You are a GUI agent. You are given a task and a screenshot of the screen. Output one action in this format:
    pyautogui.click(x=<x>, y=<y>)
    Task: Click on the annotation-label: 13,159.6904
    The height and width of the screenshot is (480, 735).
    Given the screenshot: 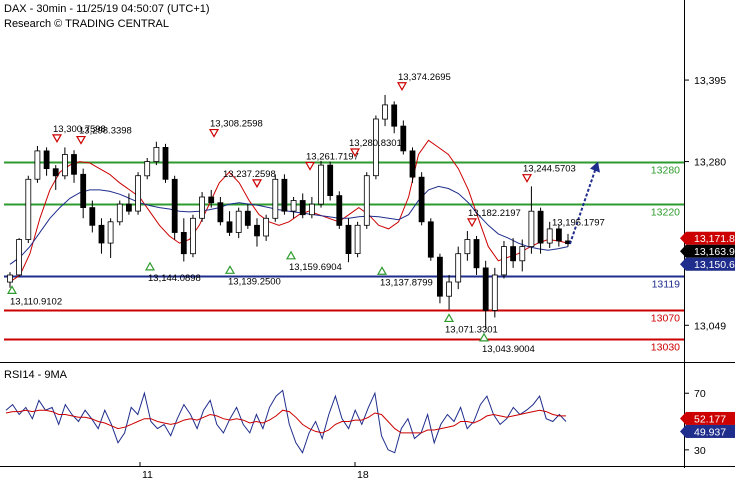 What is the action you would take?
    pyautogui.click(x=315, y=267)
    